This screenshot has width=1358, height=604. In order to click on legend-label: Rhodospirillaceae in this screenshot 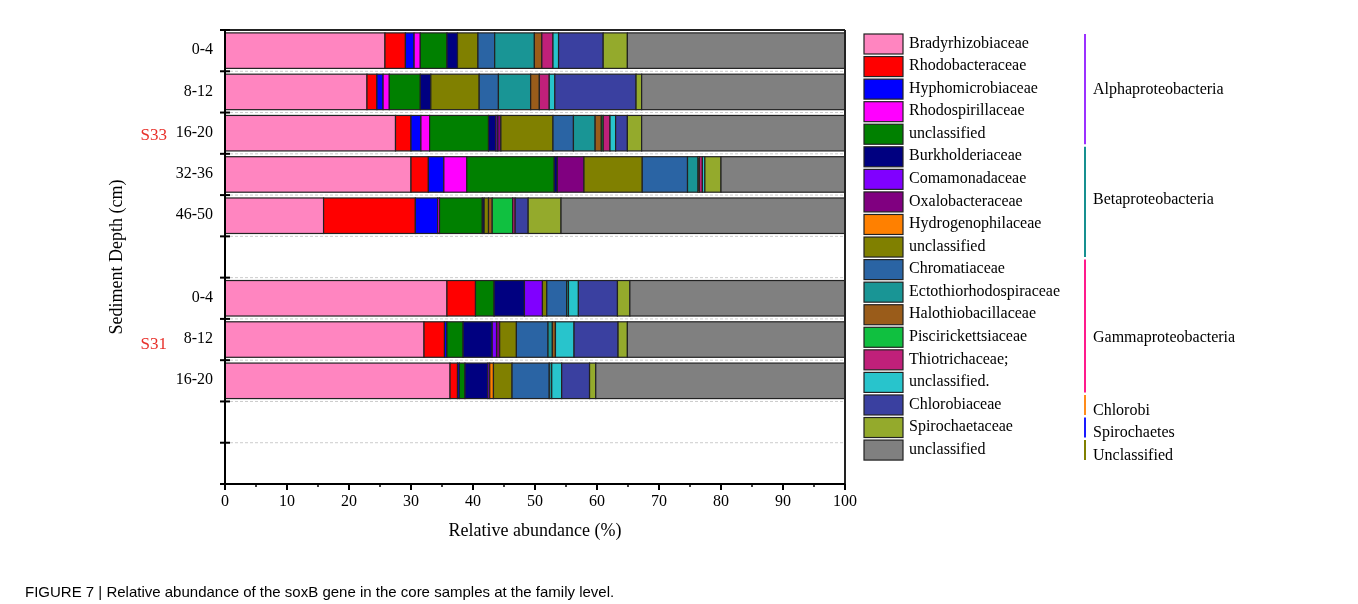, I will do `click(967, 110)`.